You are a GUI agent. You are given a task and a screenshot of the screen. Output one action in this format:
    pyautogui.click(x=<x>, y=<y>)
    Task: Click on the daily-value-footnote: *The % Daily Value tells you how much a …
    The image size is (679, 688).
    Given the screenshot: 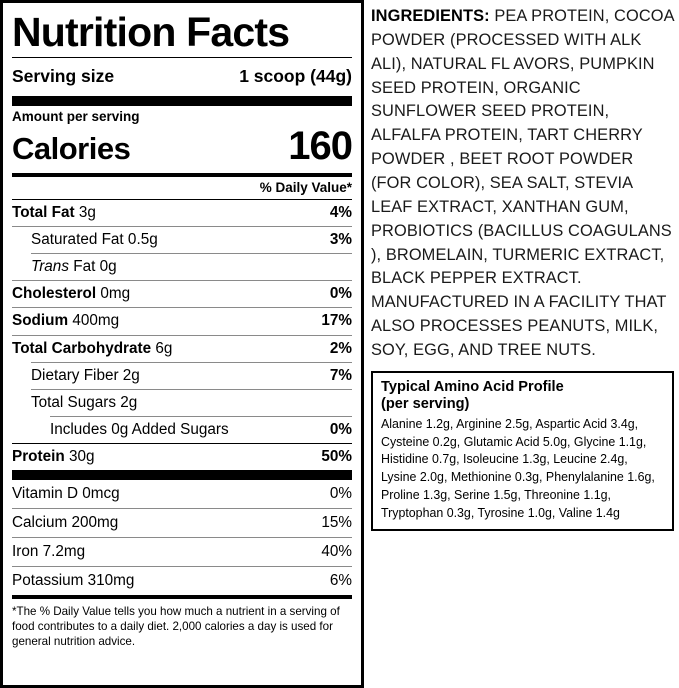 What is the action you would take?
    pyautogui.click(x=176, y=626)
    